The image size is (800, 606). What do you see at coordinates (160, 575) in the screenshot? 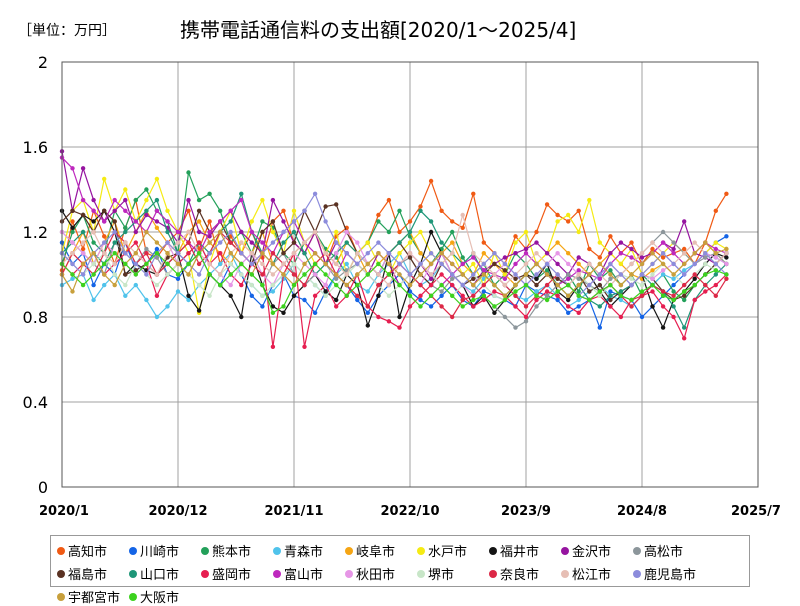
I see `legend-label: 山口市` at bounding box center [160, 575].